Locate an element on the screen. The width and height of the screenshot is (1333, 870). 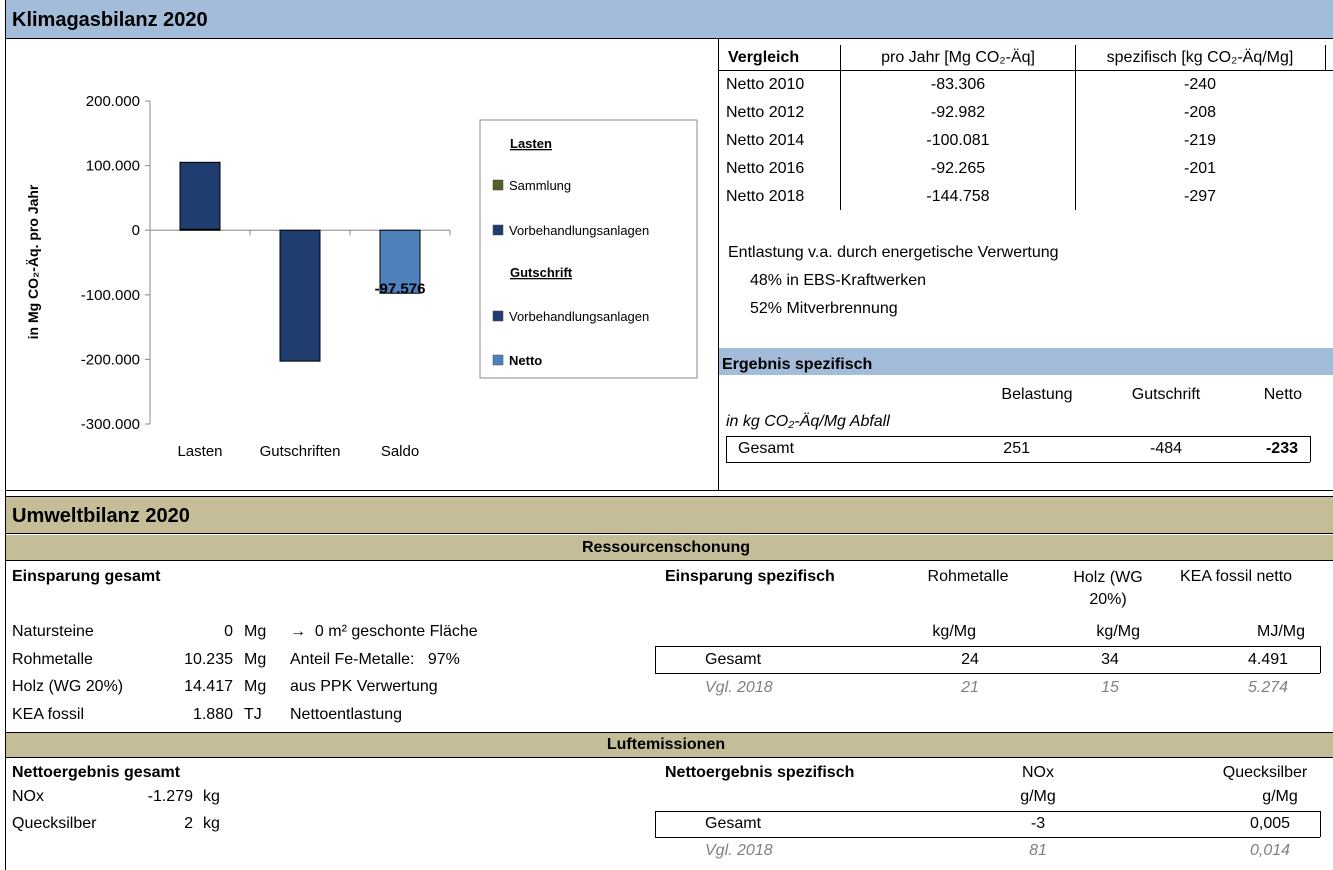
y-tick-label: 0 is located at coordinates (136, 230).